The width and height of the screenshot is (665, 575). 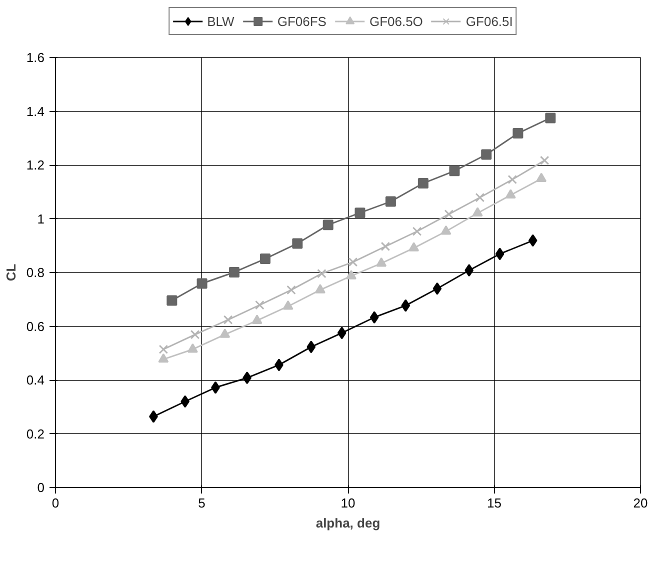 I want to click on legend-label: GF06.5I, so click(x=489, y=21).